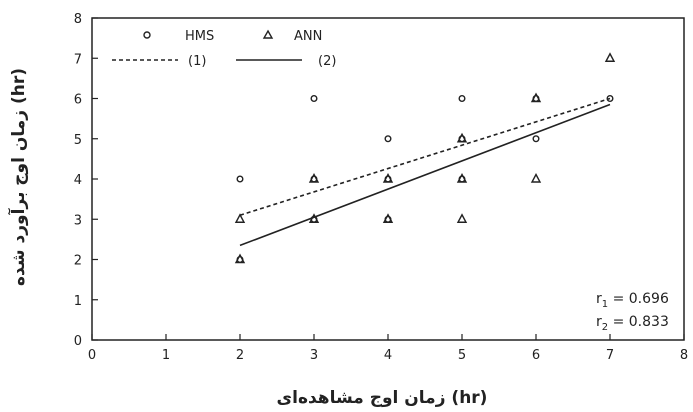  I want to click on r1-label: r1 = 0.696, so click(632, 300).